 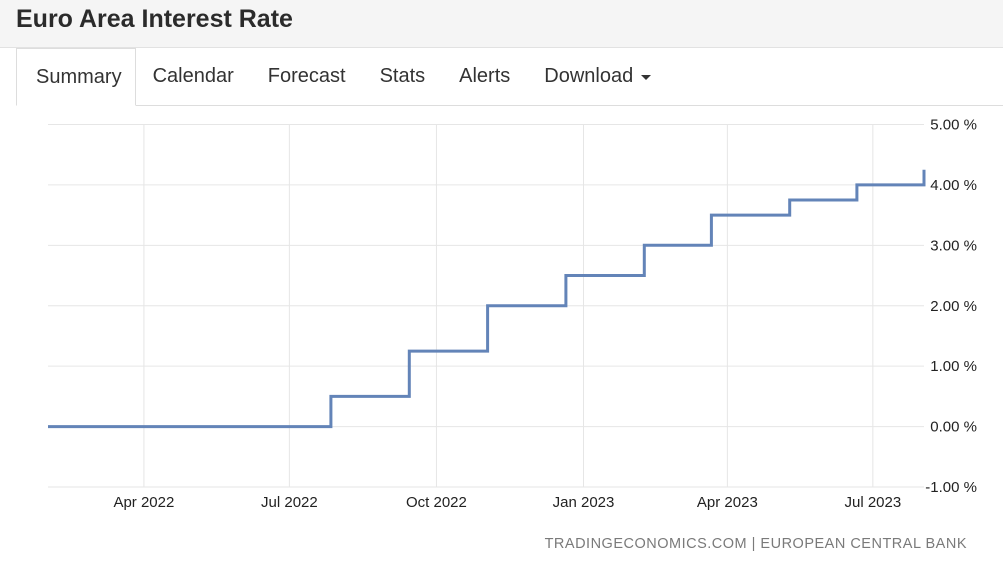 I want to click on tab-calendar: Calendar, so click(x=193, y=76).